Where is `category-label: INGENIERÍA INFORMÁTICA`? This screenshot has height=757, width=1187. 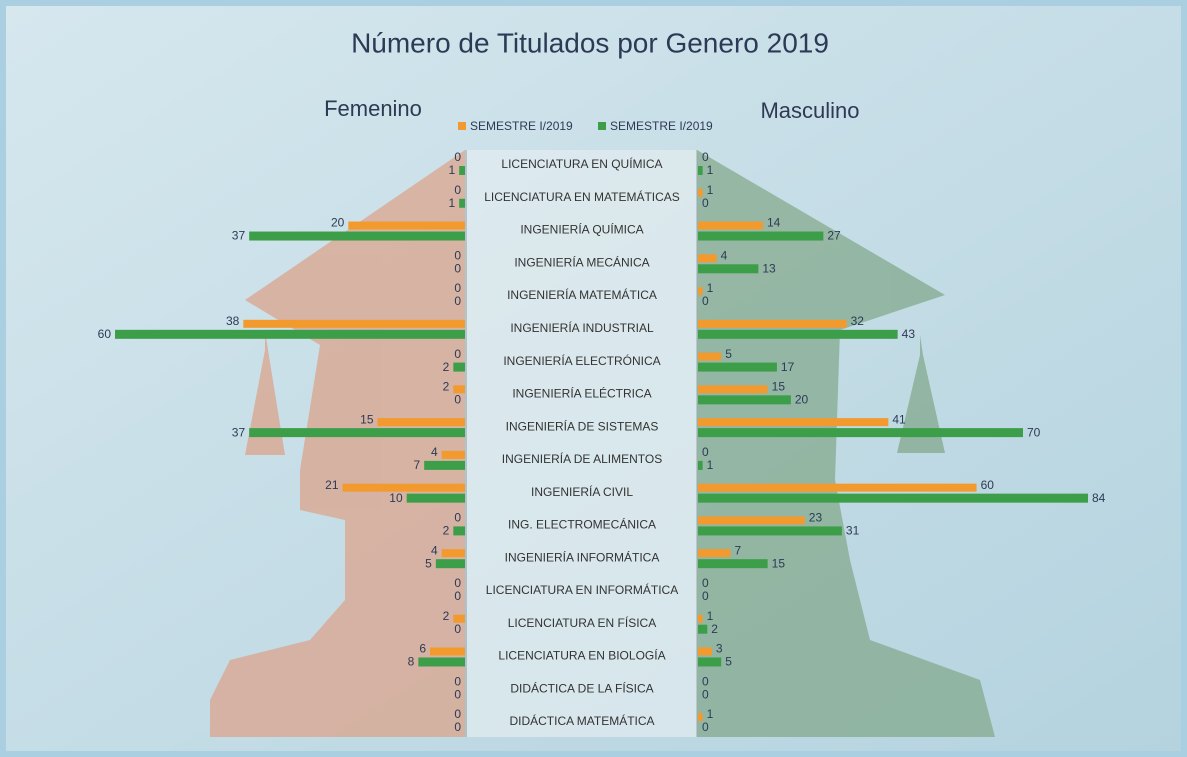 category-label: INGENIERÍA INFORMÁTICA is located at coordinates (582, 556).